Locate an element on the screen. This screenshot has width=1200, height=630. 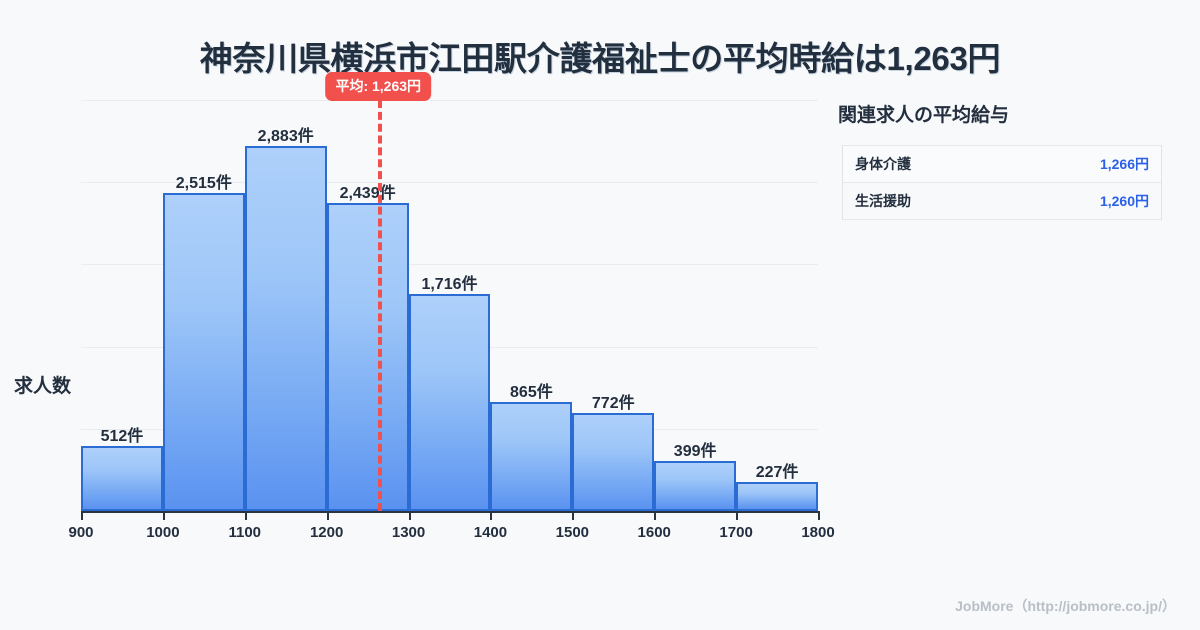
bar-value-label: 772件 is located at coordinates (613, 404).